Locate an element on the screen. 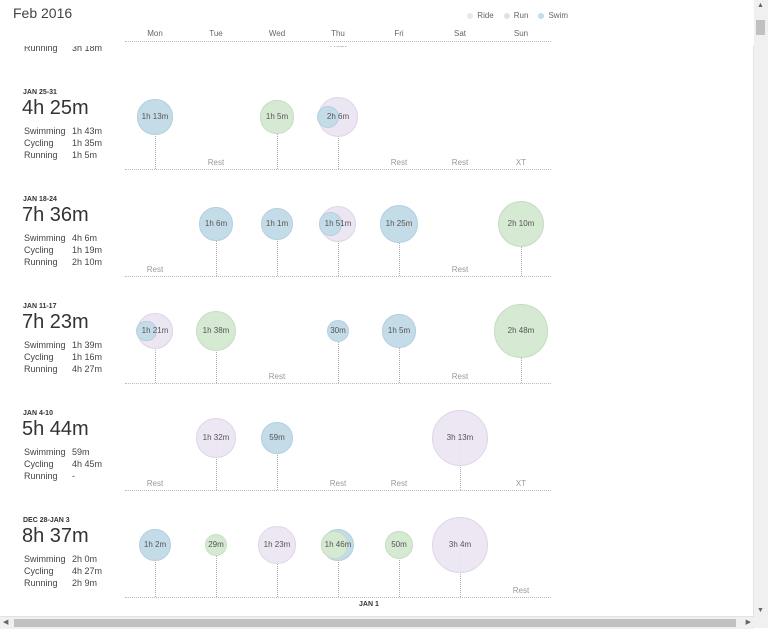 The image size is (768, 629). vertical-scrollbar: ▲ ▼ is located at coordinates (760, 308).